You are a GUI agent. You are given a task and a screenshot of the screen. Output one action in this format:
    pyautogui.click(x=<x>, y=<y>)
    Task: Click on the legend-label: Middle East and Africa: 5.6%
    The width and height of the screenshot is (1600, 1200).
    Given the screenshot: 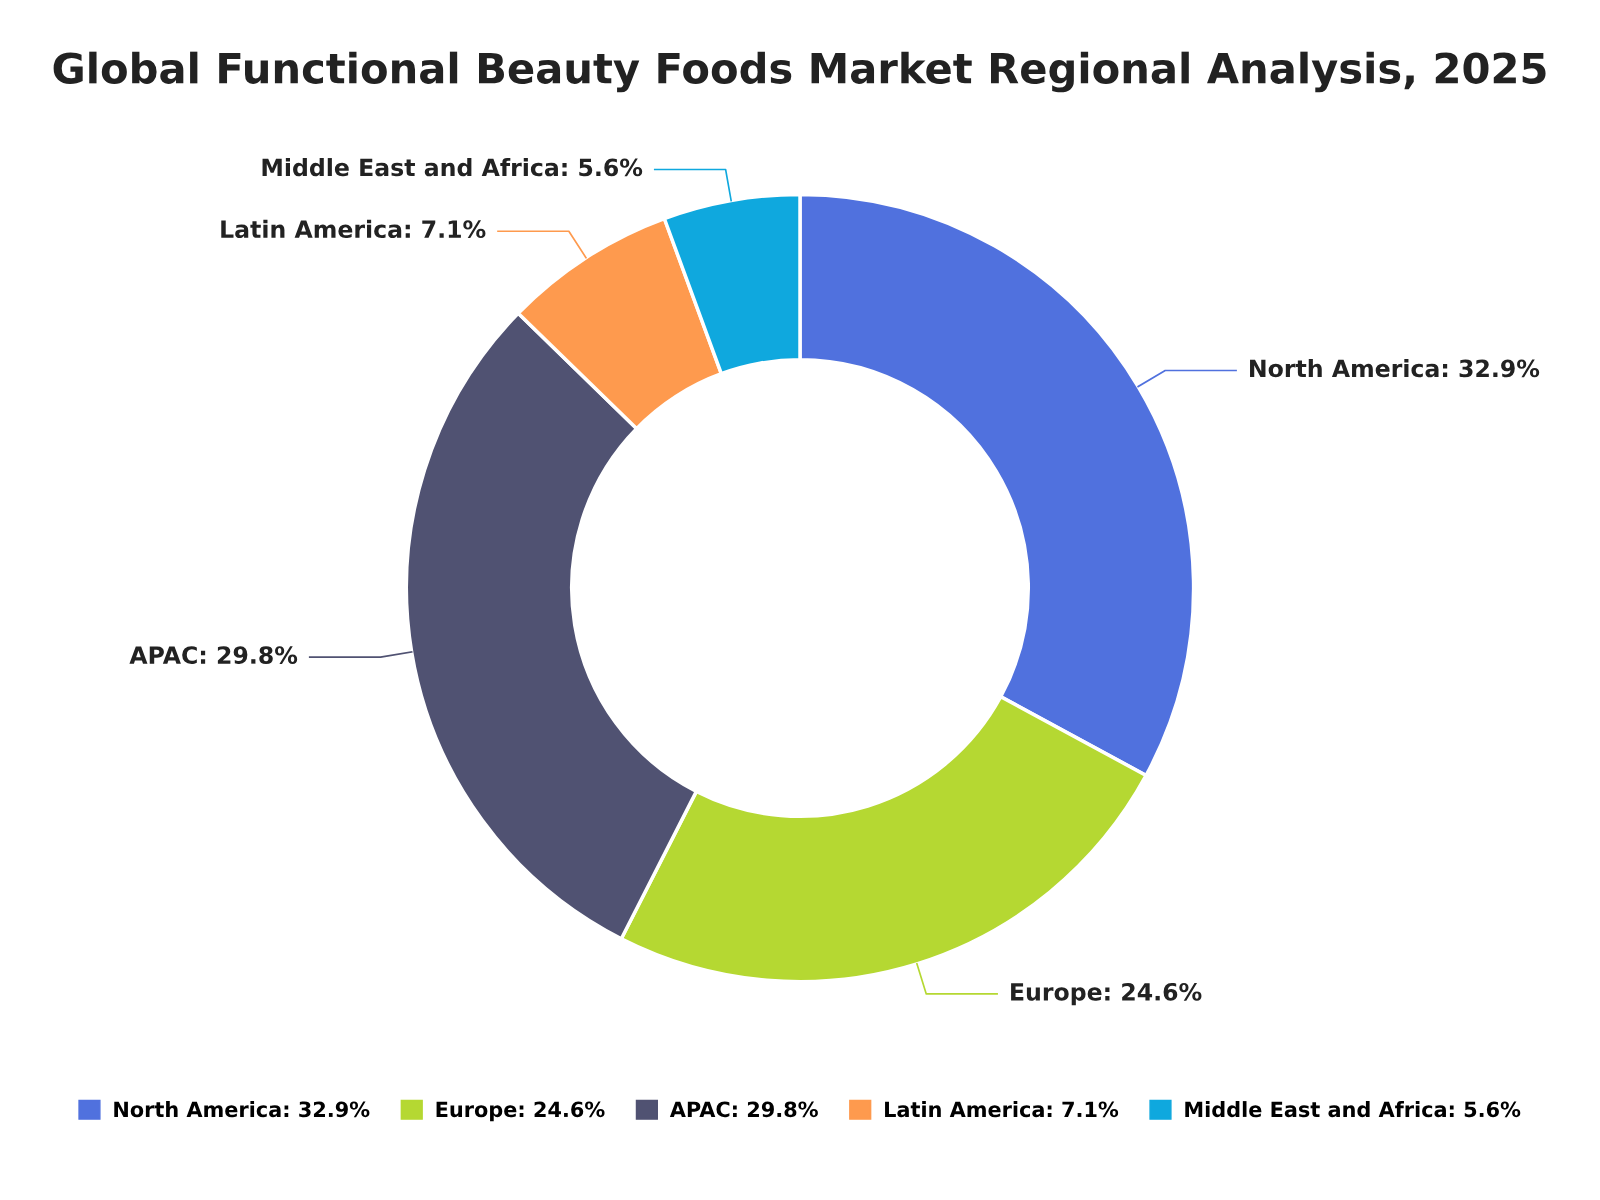 What is the action you would take?
    pyautogui.click(x=1353, y=1109)
    